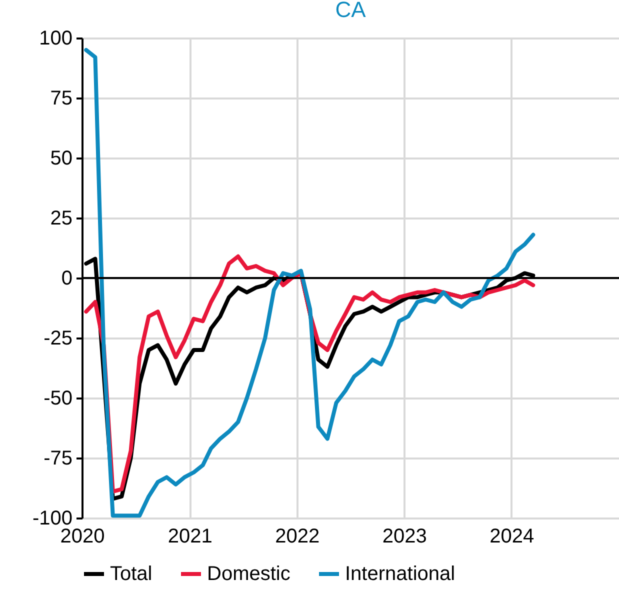  I want to click on y-tick-label: -50, so click(58, 399).